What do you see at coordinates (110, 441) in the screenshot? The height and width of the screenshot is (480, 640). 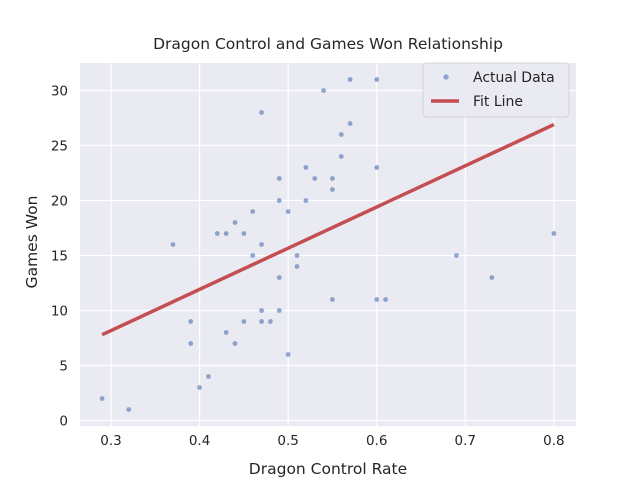 I see `x-tick-label: 0.3` at bounding box center [110, 441].